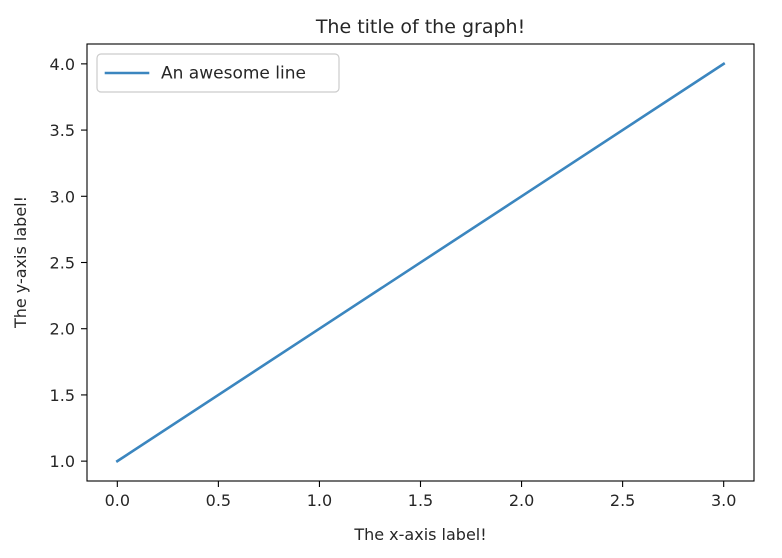 This screenshot has height=558, width=782. What do you see at coordinates (419, 534) in the screenshot?
I see `x-axis-label: The x-axis label!` at bounding box center [419, 534].